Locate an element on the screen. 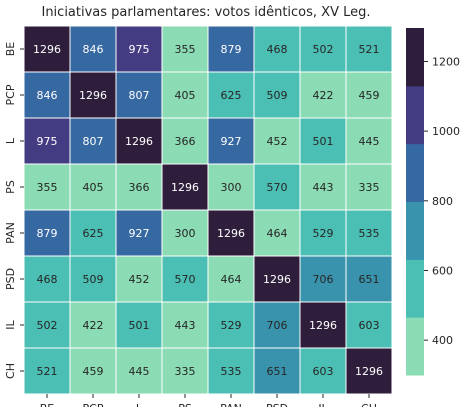  y-tick-label: PSD is located at coordinates (10, 279).